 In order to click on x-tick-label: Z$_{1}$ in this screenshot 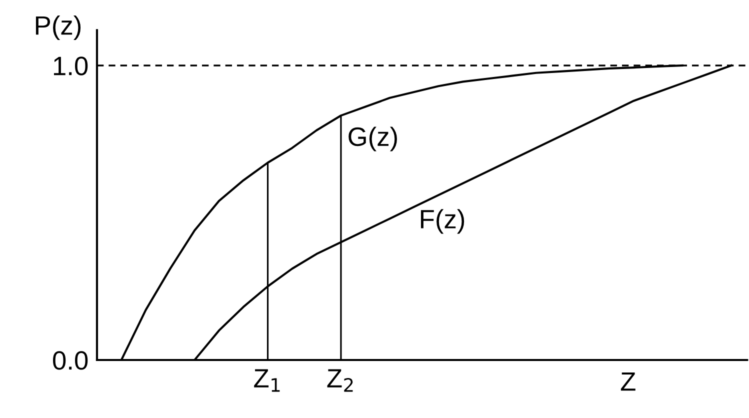, I will do `click(267, 380)`.